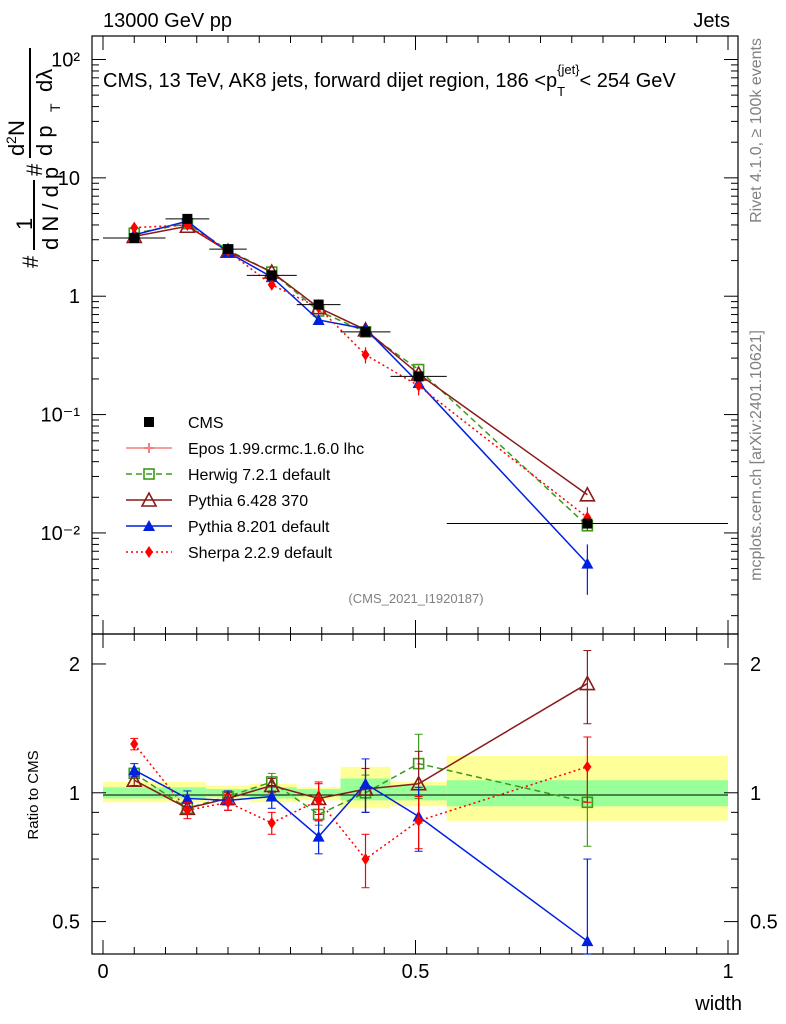 The height and width of the screenshot is (1024, 786). I want to click on x-tick-label: 0, so click(102, 972).